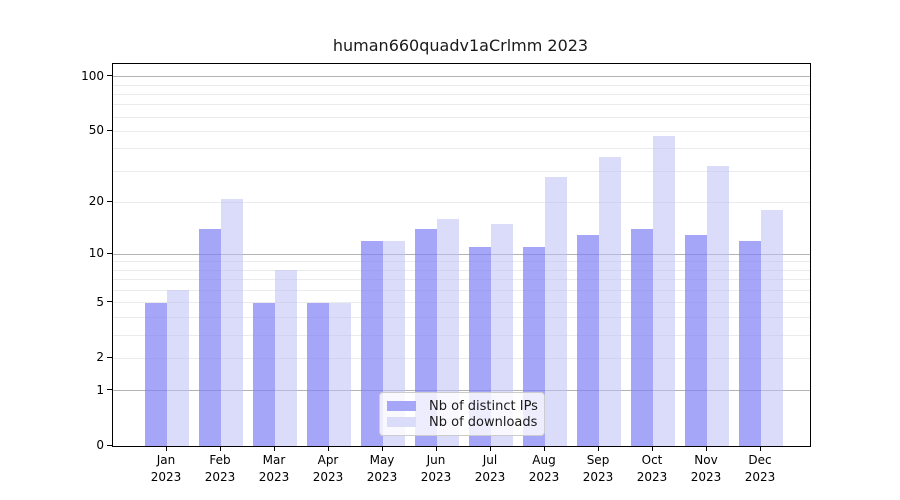  I want to click on bar-downloads-nov, so click(718, 306).